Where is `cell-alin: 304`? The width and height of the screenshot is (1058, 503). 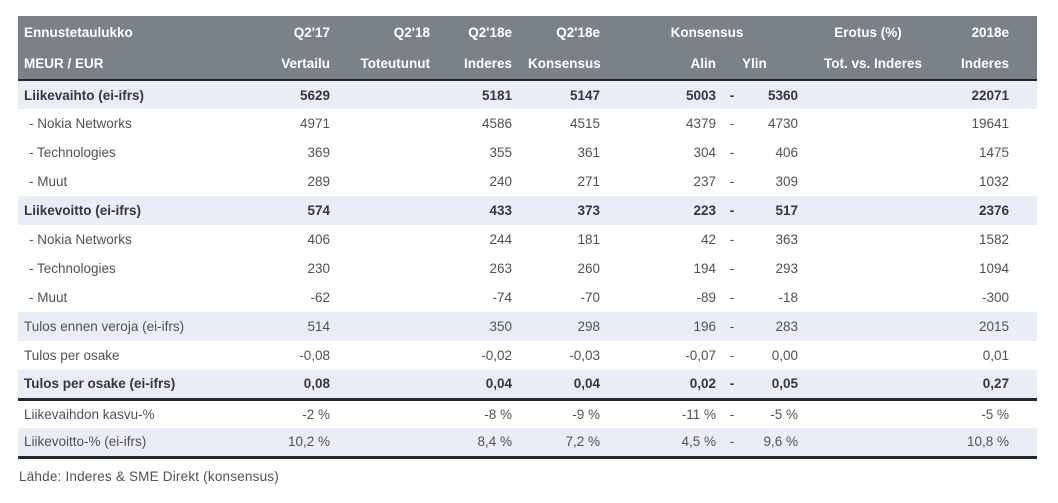
cell-alin: 304 is located at coordinates (704, 152).